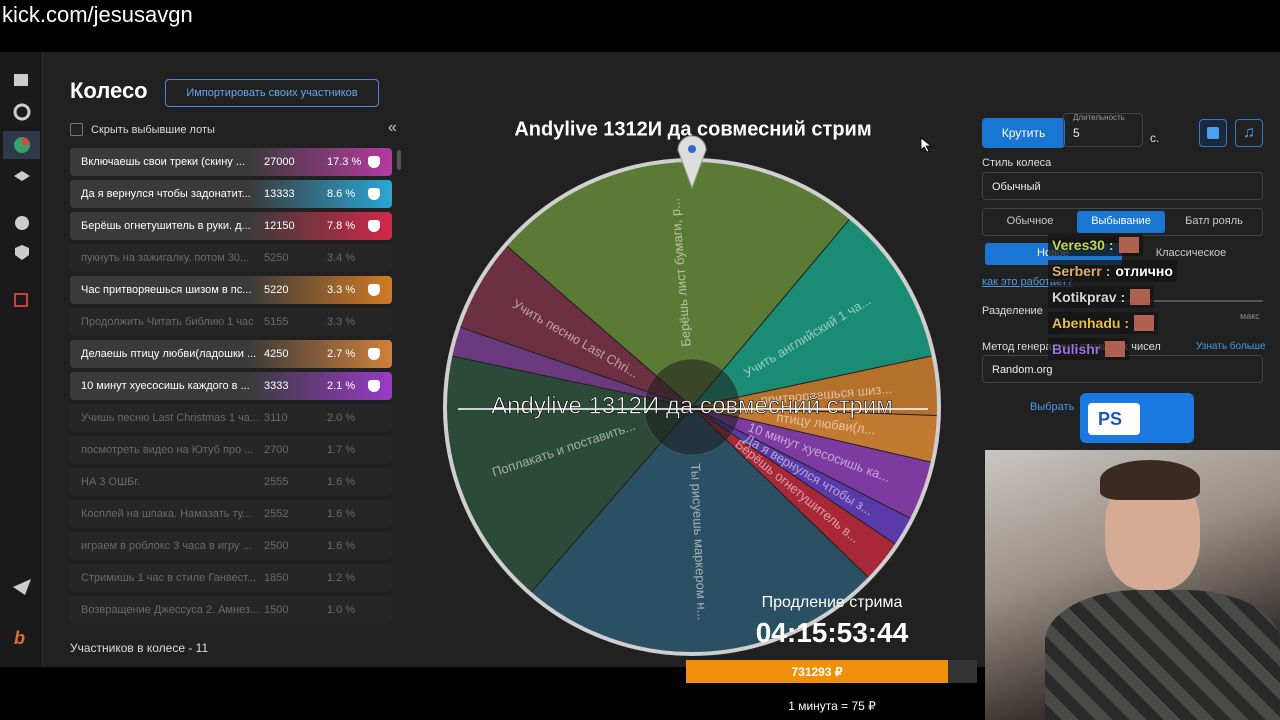 The width and height of the screenshot is (1280, 720). I want to click on tab: Обычное, so click(1030, 221).